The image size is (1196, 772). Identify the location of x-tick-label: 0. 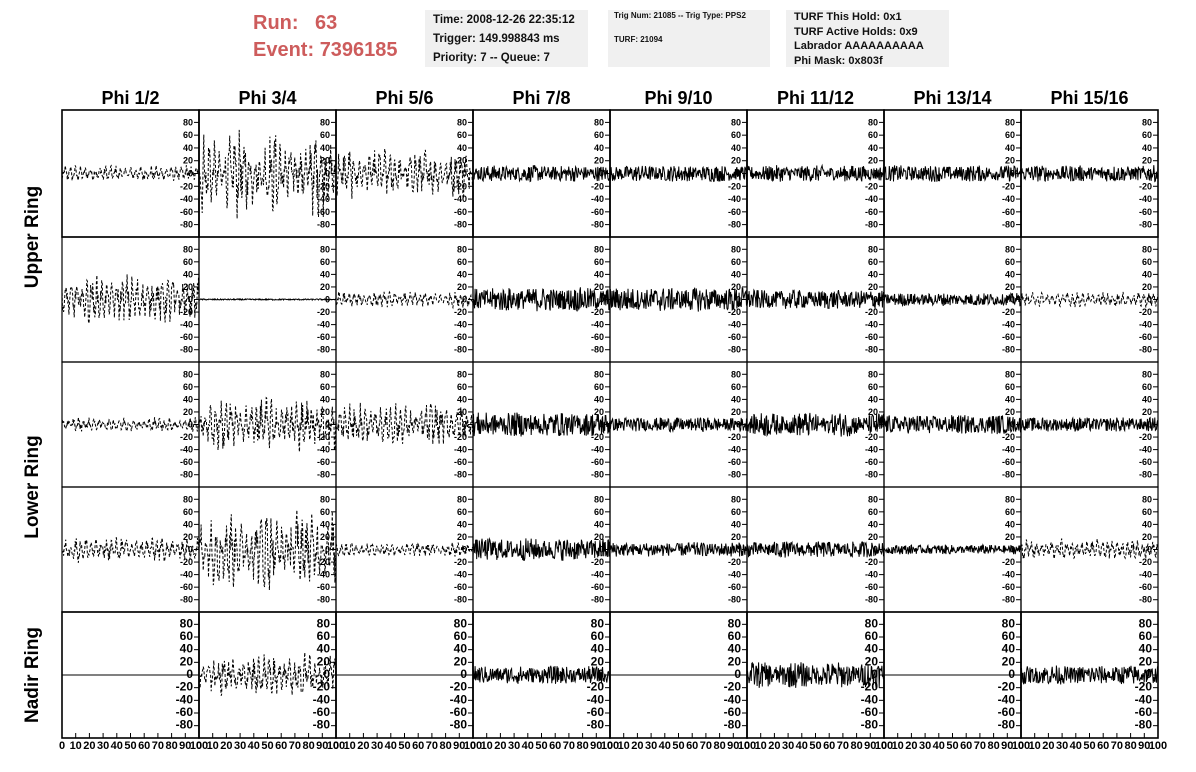
(747, 746).